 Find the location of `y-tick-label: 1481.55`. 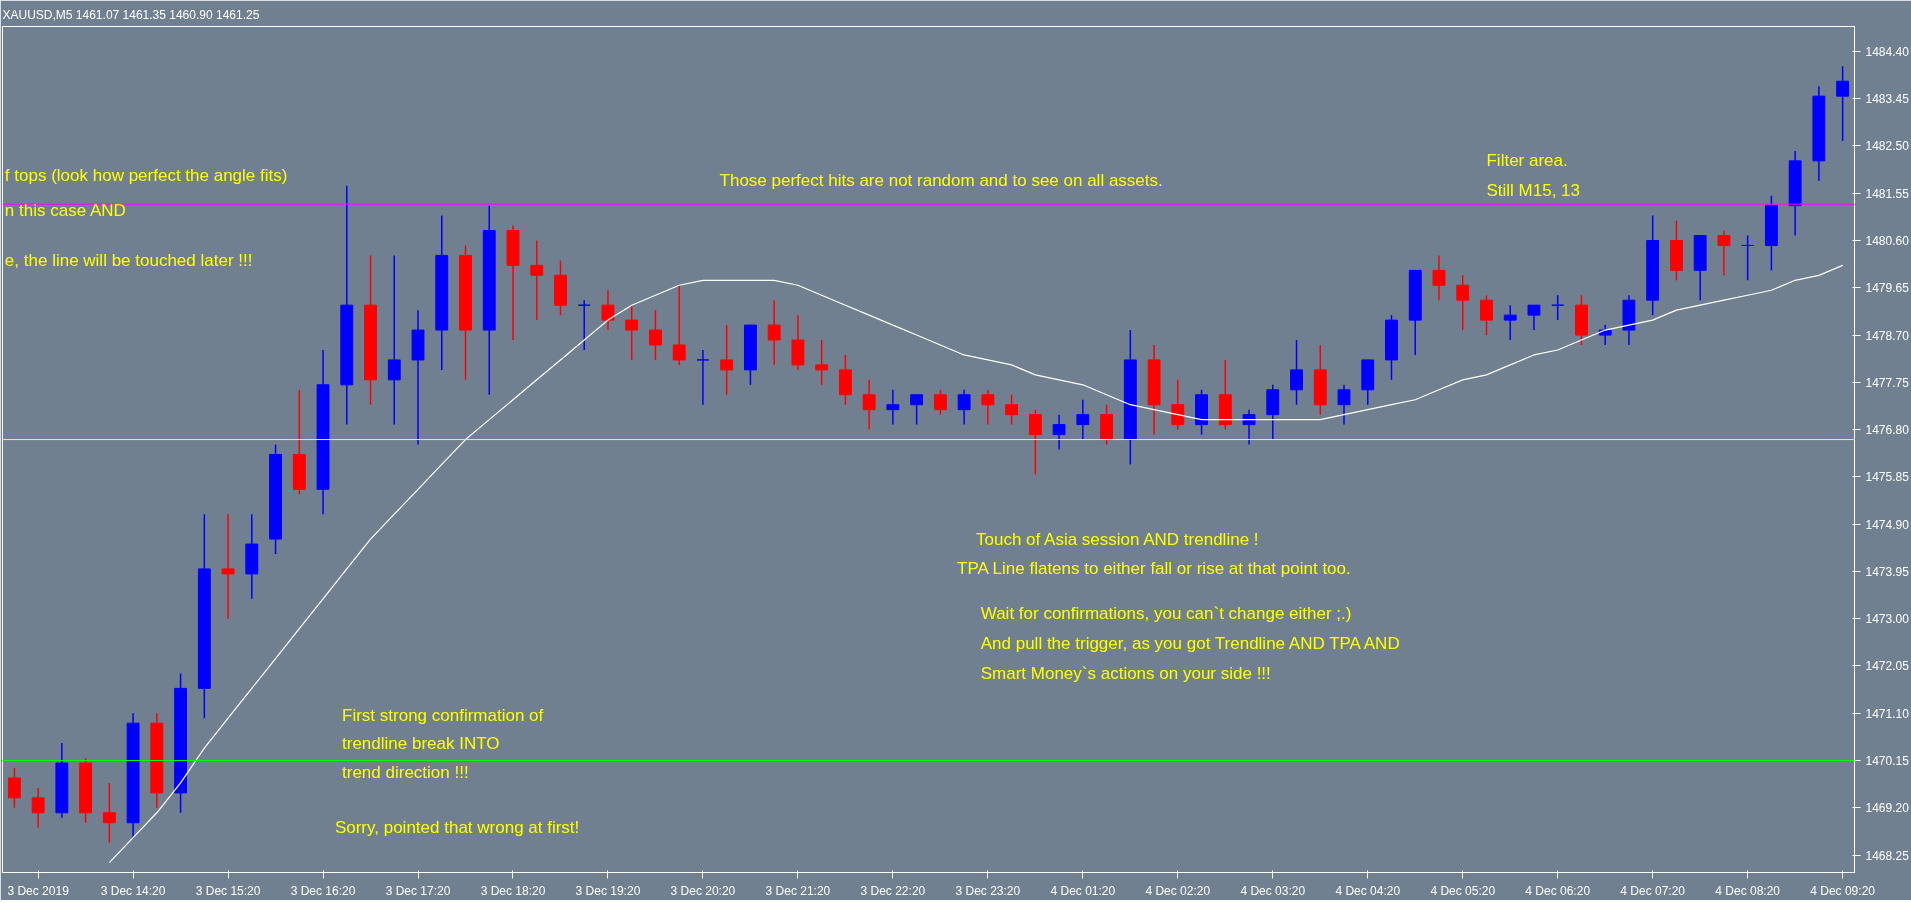

y-tick-label: 1481.55 is located at coordinates (1887, 193).